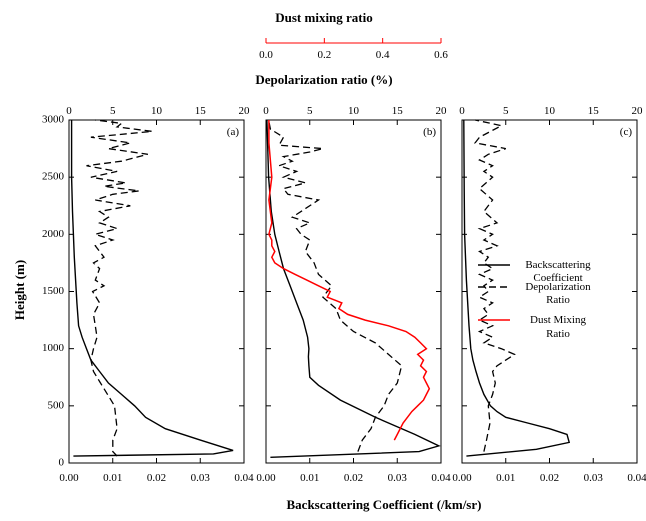  I want to click on y-tick-label: 1500, so click(53, 291).